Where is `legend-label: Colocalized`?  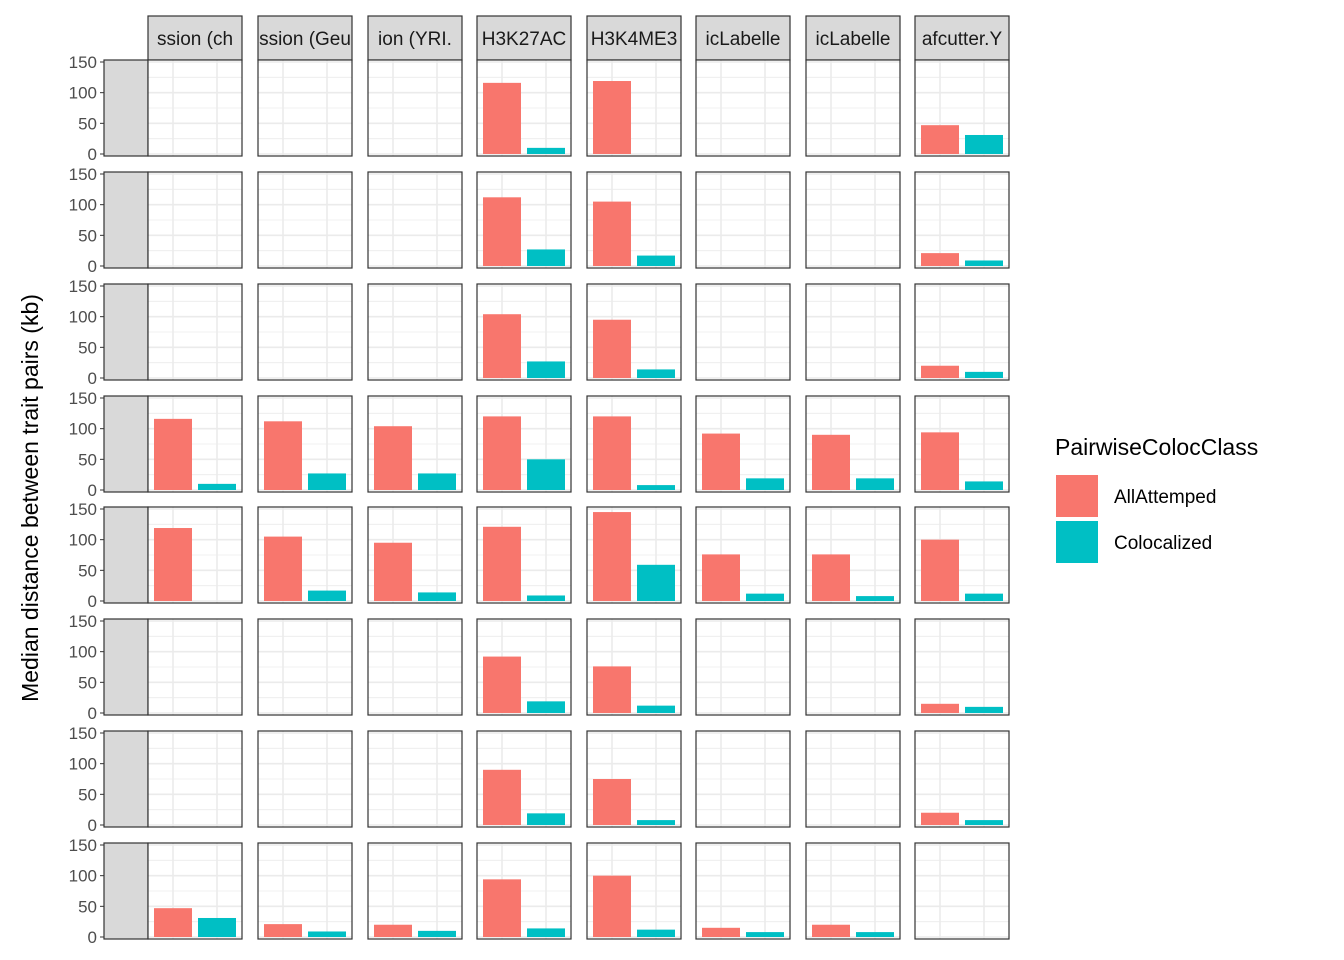 legend-label: Colocalized is located at coordinates (1163, 543).